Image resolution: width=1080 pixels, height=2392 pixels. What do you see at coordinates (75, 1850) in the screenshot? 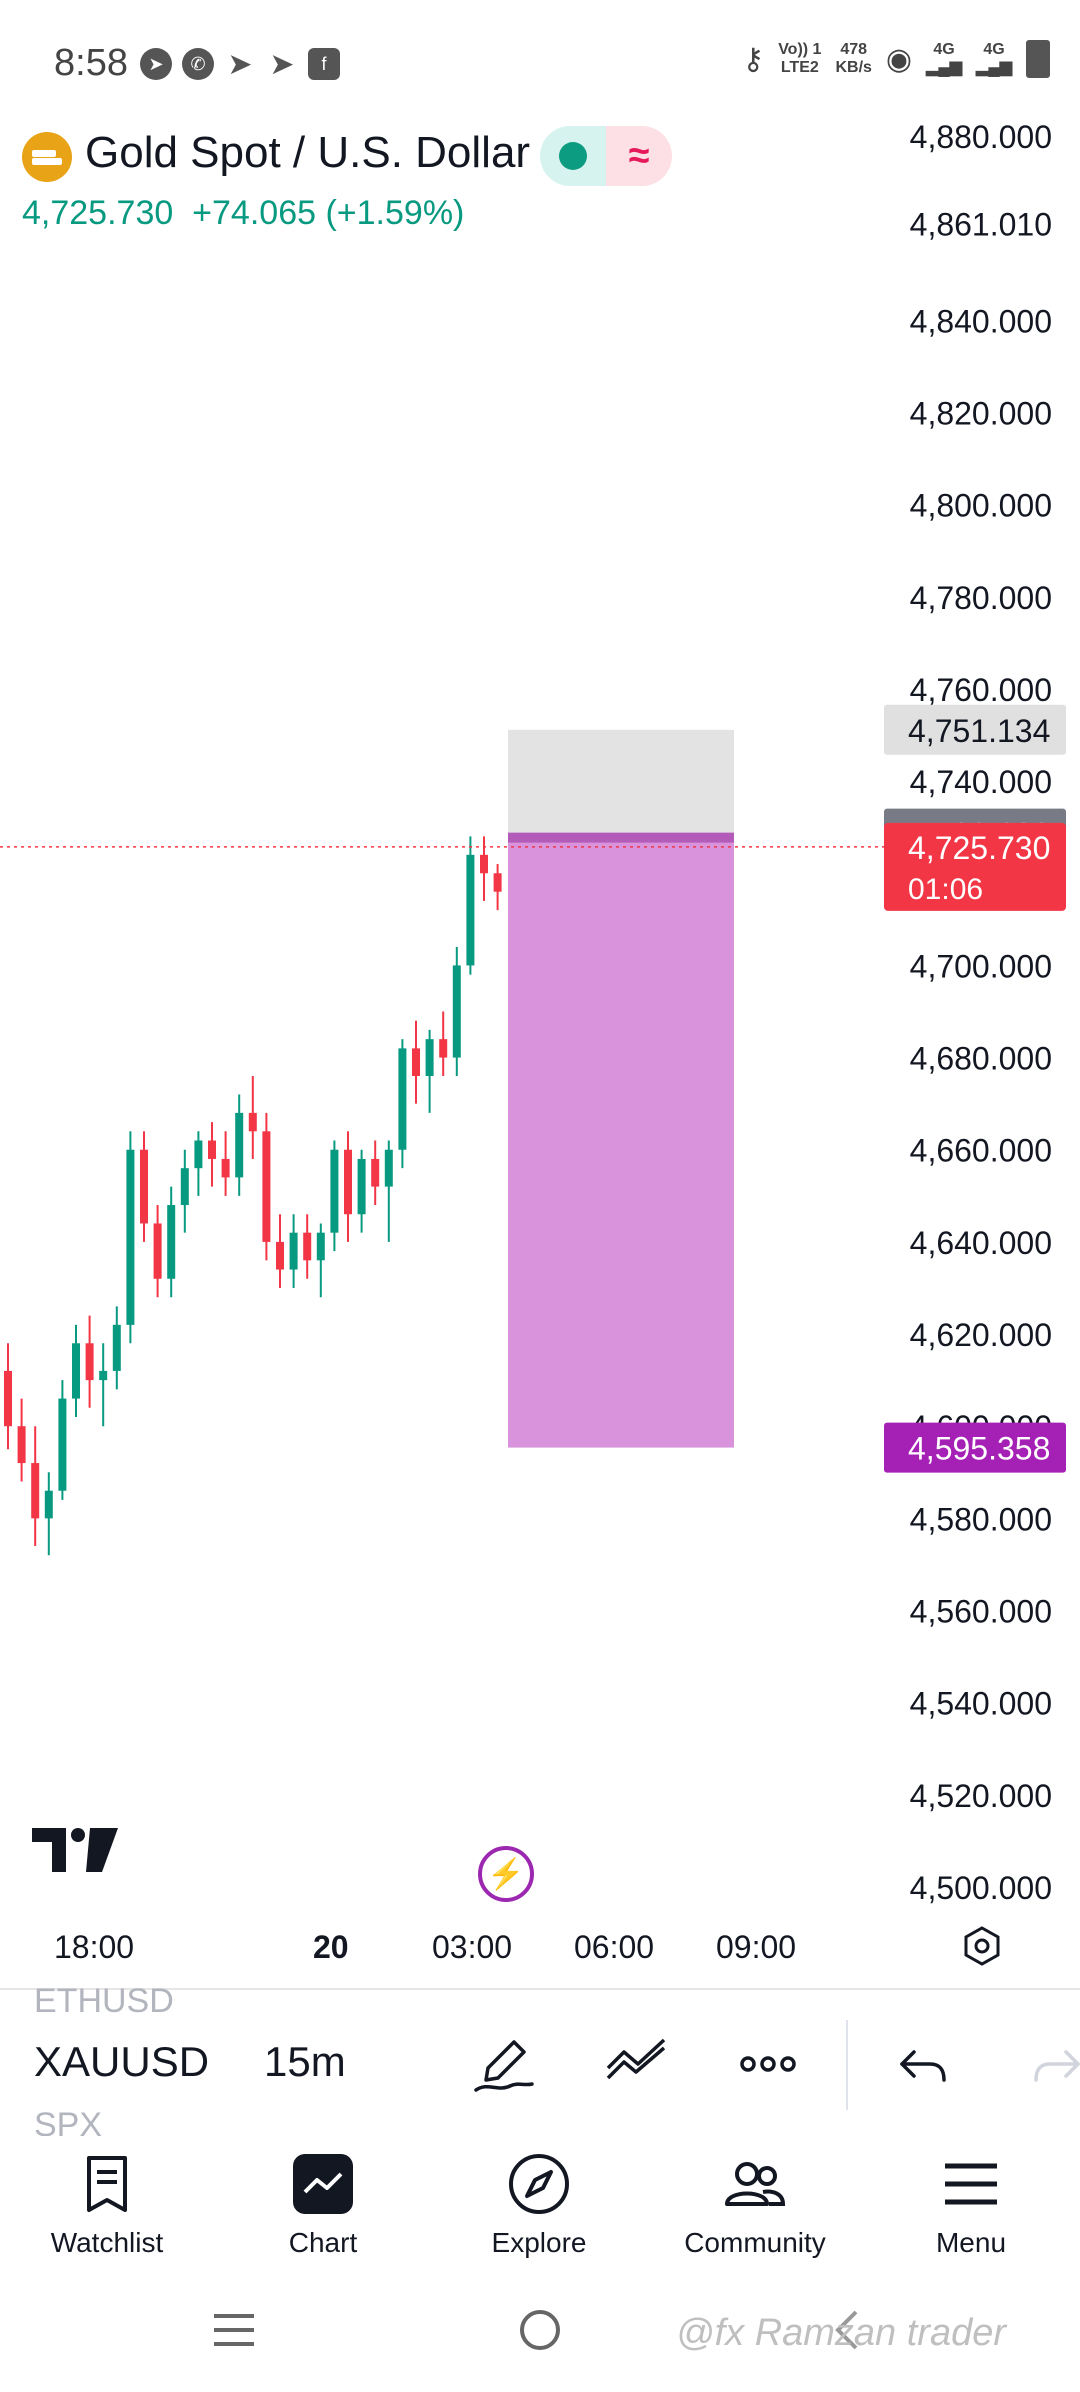
I see `tradingview-logo` at bounding box center [75, 1850].